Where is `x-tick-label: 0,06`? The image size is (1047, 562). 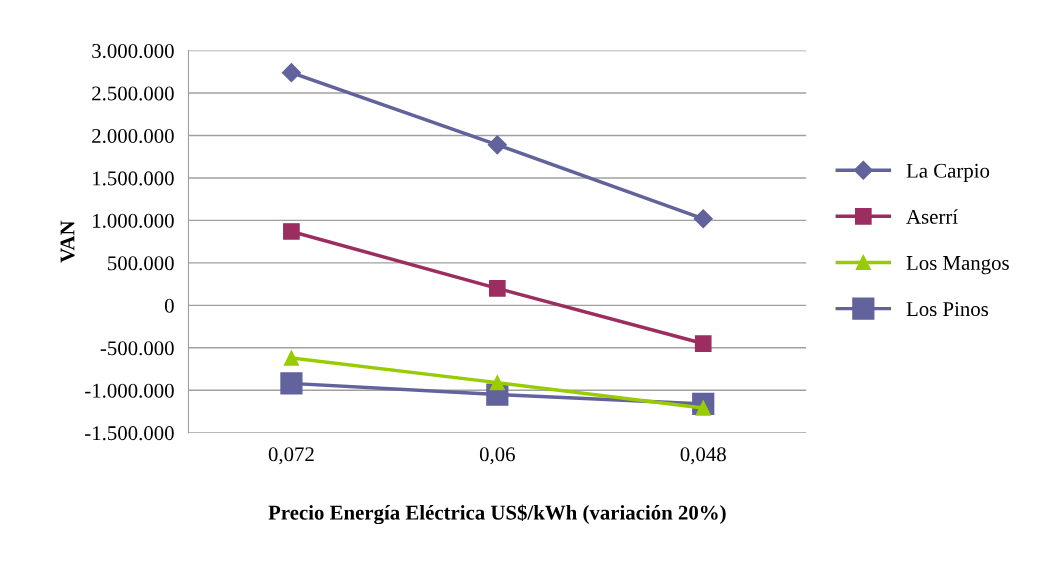
x-tick-label: 0,06 is located at coordinates (497, 456).